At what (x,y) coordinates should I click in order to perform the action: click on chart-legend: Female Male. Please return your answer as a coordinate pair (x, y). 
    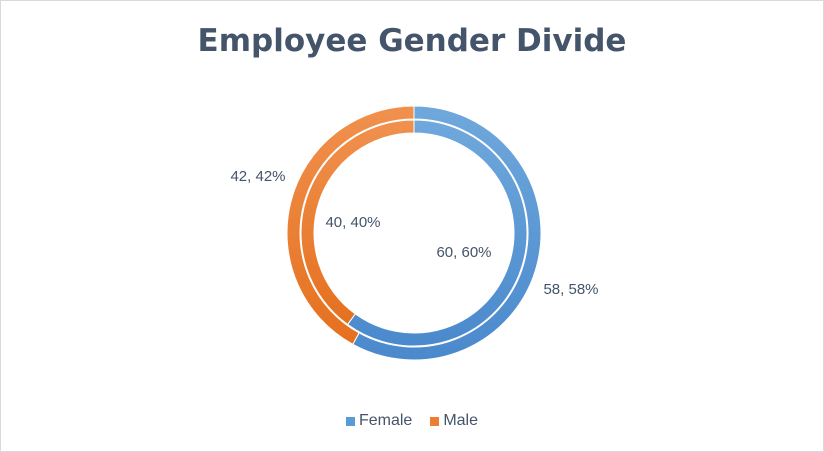
    Looking at the image, I should click on (412, 421).